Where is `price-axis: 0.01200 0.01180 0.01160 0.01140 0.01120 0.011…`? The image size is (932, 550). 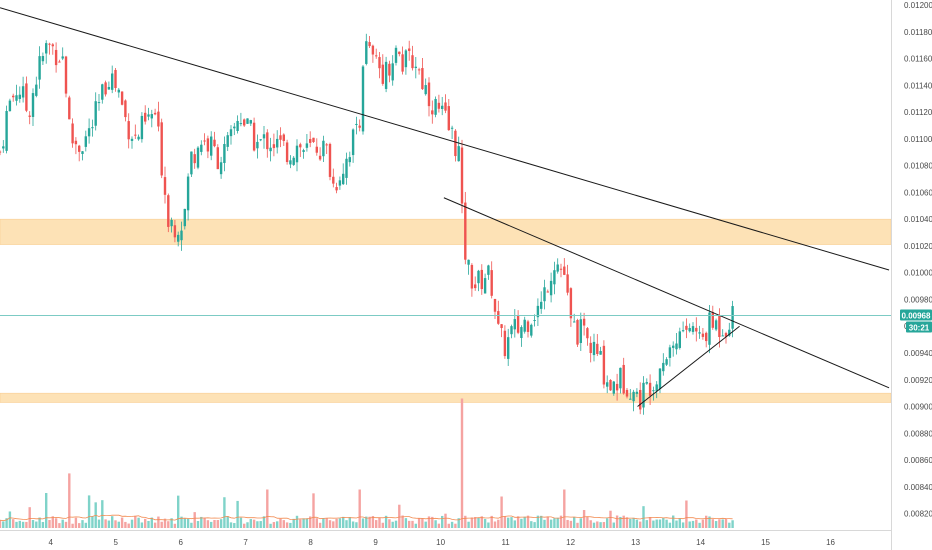
price-axis: 0.01200 0.01180 0.01160 0.01140 0.01120 0.011… is located at coordinates (918, 260).